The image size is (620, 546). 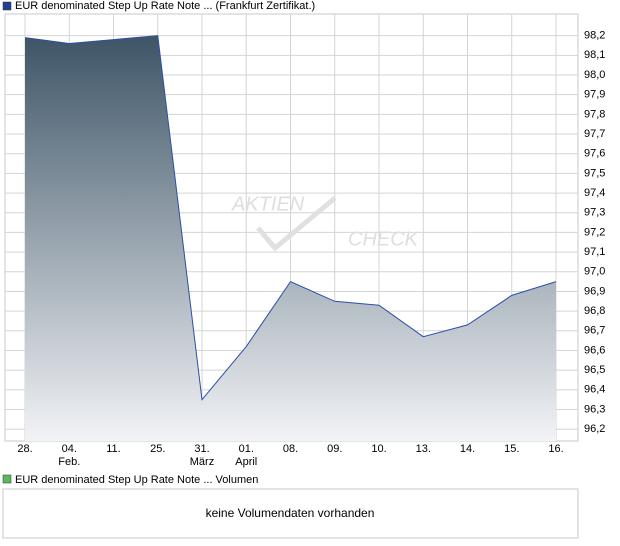 What do you see at coordinates (268, 204) in the screenshot?
I see `watermark: AKTIEN` at bounding box center [268, 204].